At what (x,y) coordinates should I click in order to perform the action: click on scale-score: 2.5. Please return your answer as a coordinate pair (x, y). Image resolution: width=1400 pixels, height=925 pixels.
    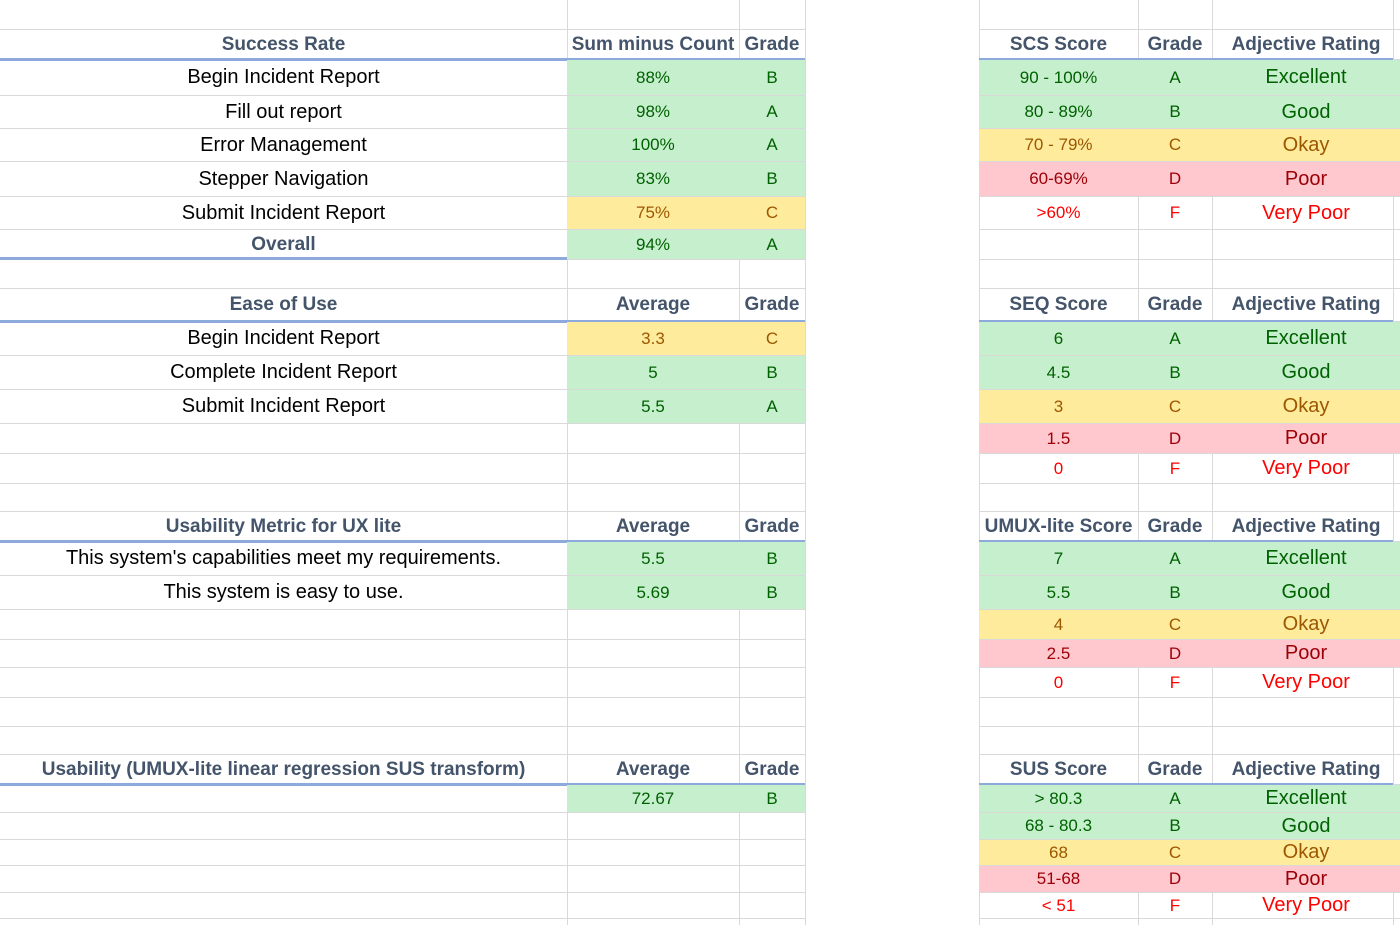
    Looking at the image, I should click on (1058, 654).